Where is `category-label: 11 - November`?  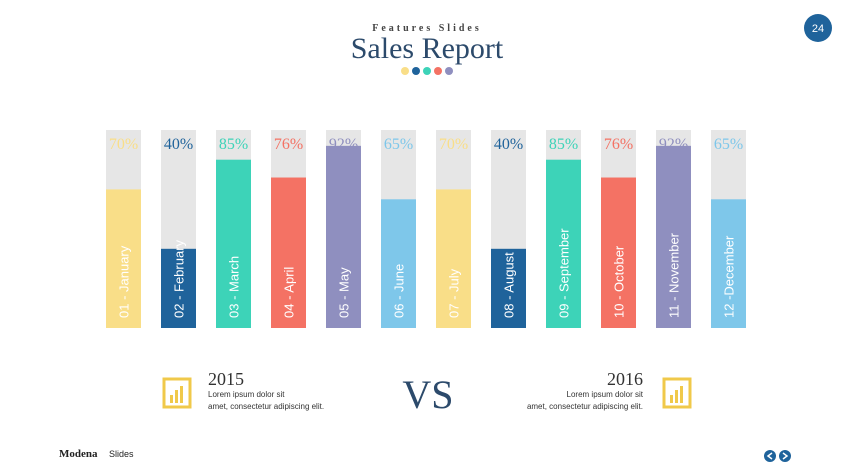
category-label: 11 - November is located at coordinates (674, 275).